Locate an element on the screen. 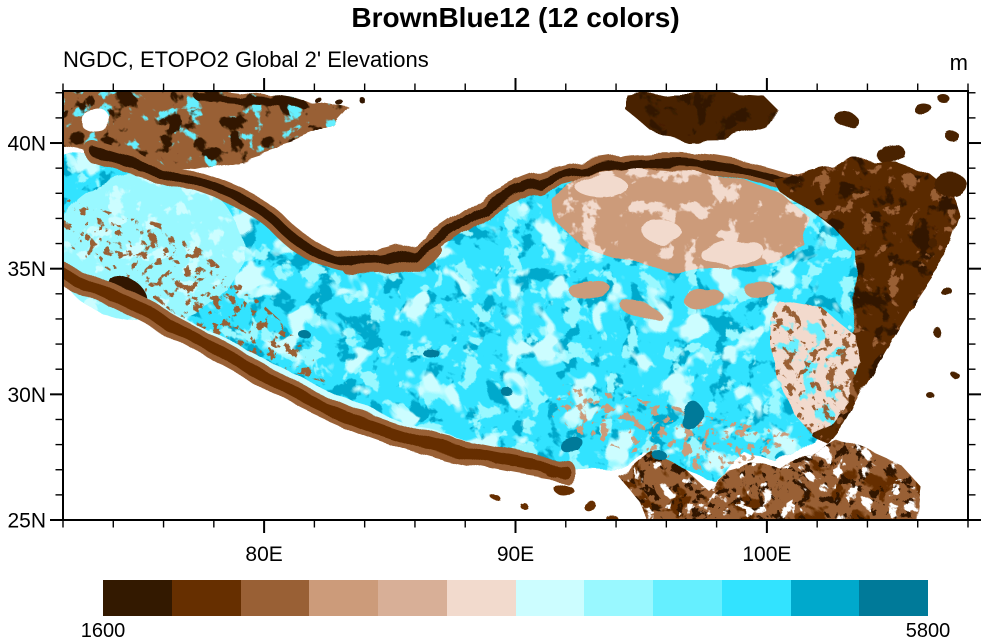 The width and height of the screenshot is (984, 644). map-region-ne-margin-pale-speckle is located at coordinates (814, 364).